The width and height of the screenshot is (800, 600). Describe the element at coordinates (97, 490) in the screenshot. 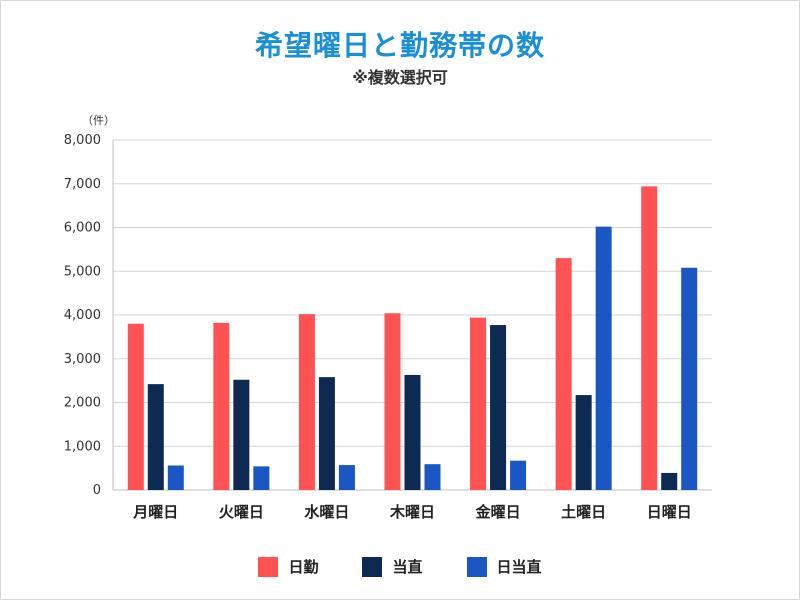

I see `y-tick-label: 0` at that location.